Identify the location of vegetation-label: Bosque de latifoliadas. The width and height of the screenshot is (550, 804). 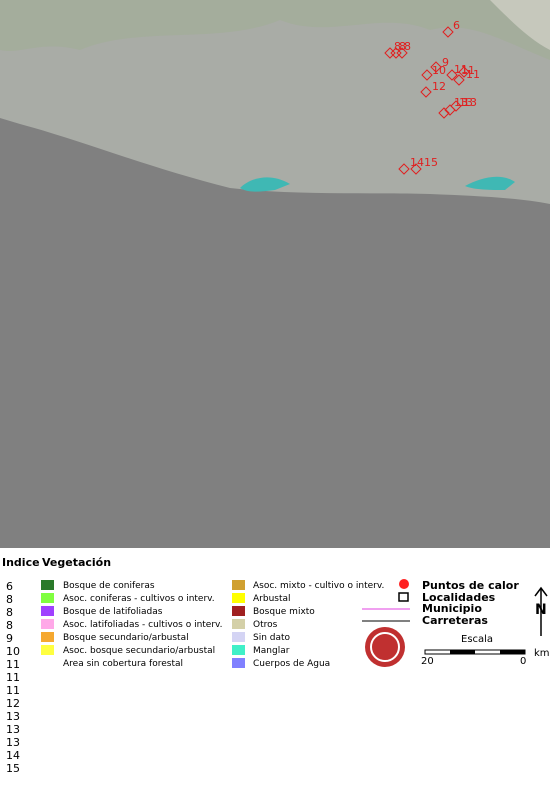
(113, 612).